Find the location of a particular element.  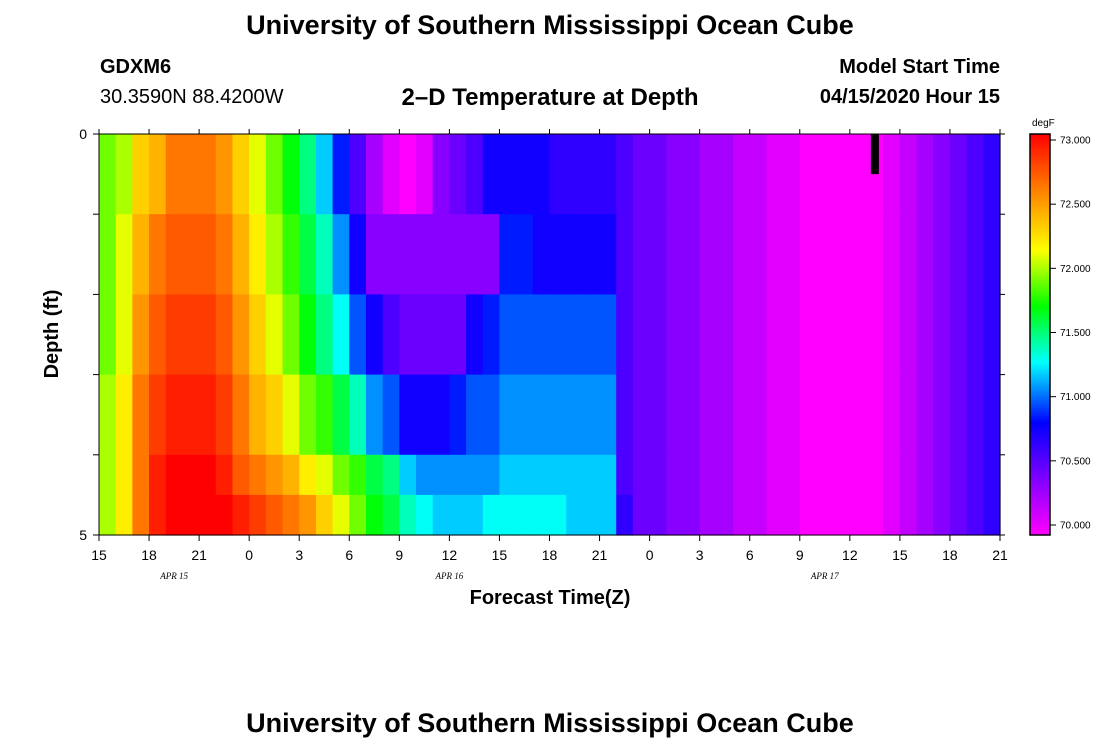

y-tick-label: 5 is located at coordinates (83, 535).